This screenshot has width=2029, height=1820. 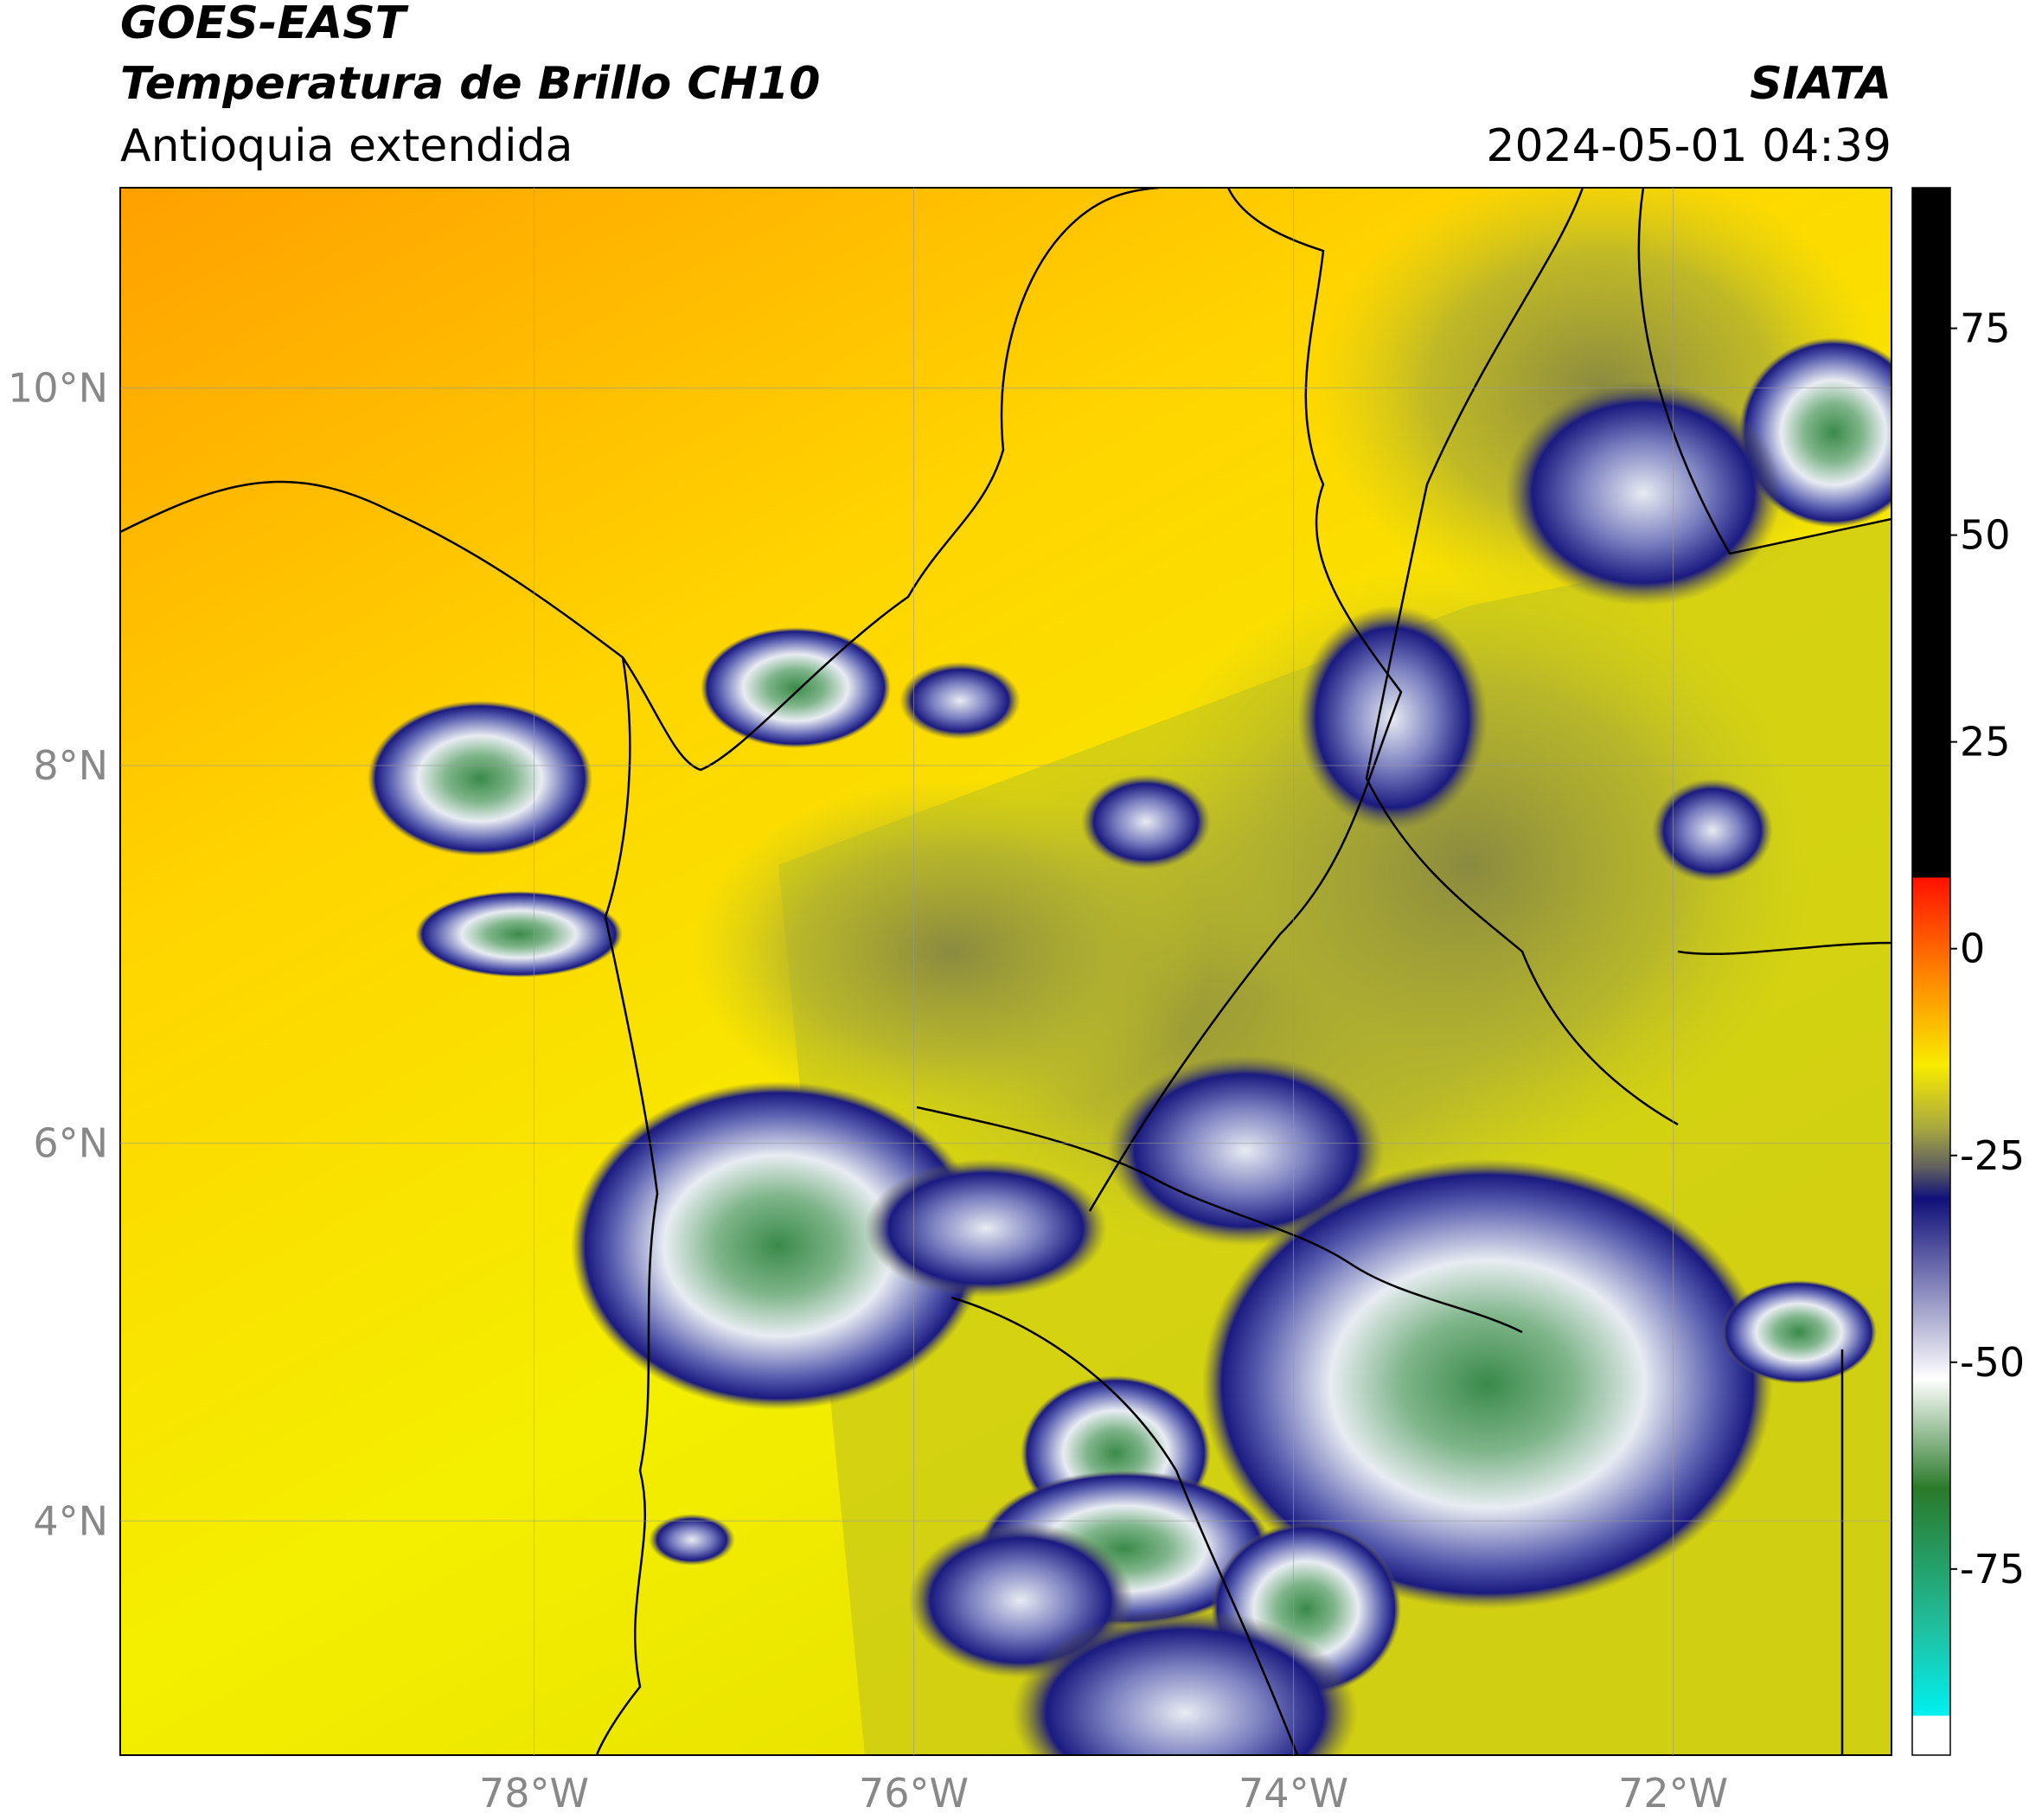 What do you see at coordinates (1992, 1569) in the screenshot?
I see `colorbar-tick-label: -75` at bounding box center [1992, 1569].